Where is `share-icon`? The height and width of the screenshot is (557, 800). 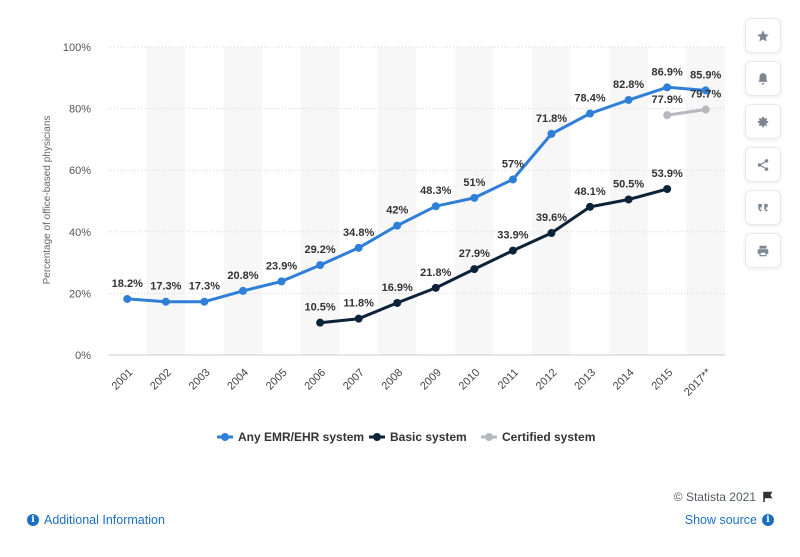
share-icon is located at coordinates (763, 164).